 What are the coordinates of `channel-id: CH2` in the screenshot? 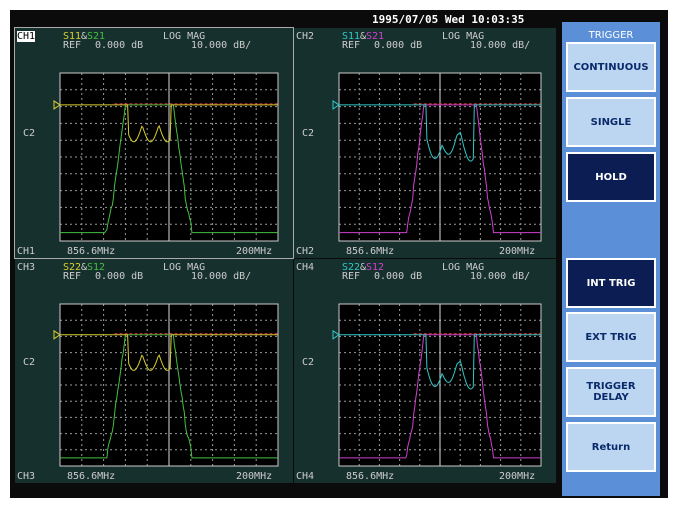 It's located at (305, 36).